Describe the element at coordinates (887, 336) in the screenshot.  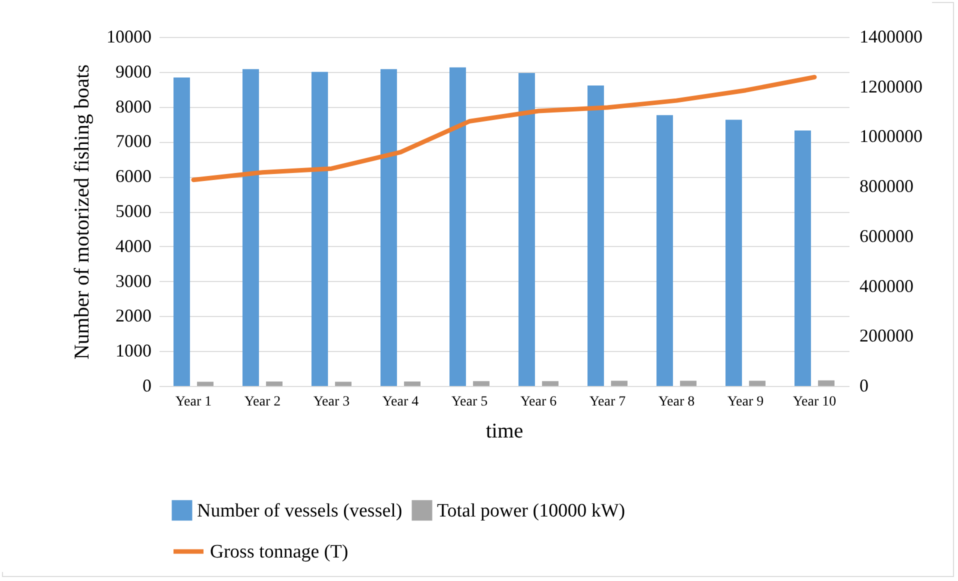
I see `y2-tick-label: 200000` at that location.